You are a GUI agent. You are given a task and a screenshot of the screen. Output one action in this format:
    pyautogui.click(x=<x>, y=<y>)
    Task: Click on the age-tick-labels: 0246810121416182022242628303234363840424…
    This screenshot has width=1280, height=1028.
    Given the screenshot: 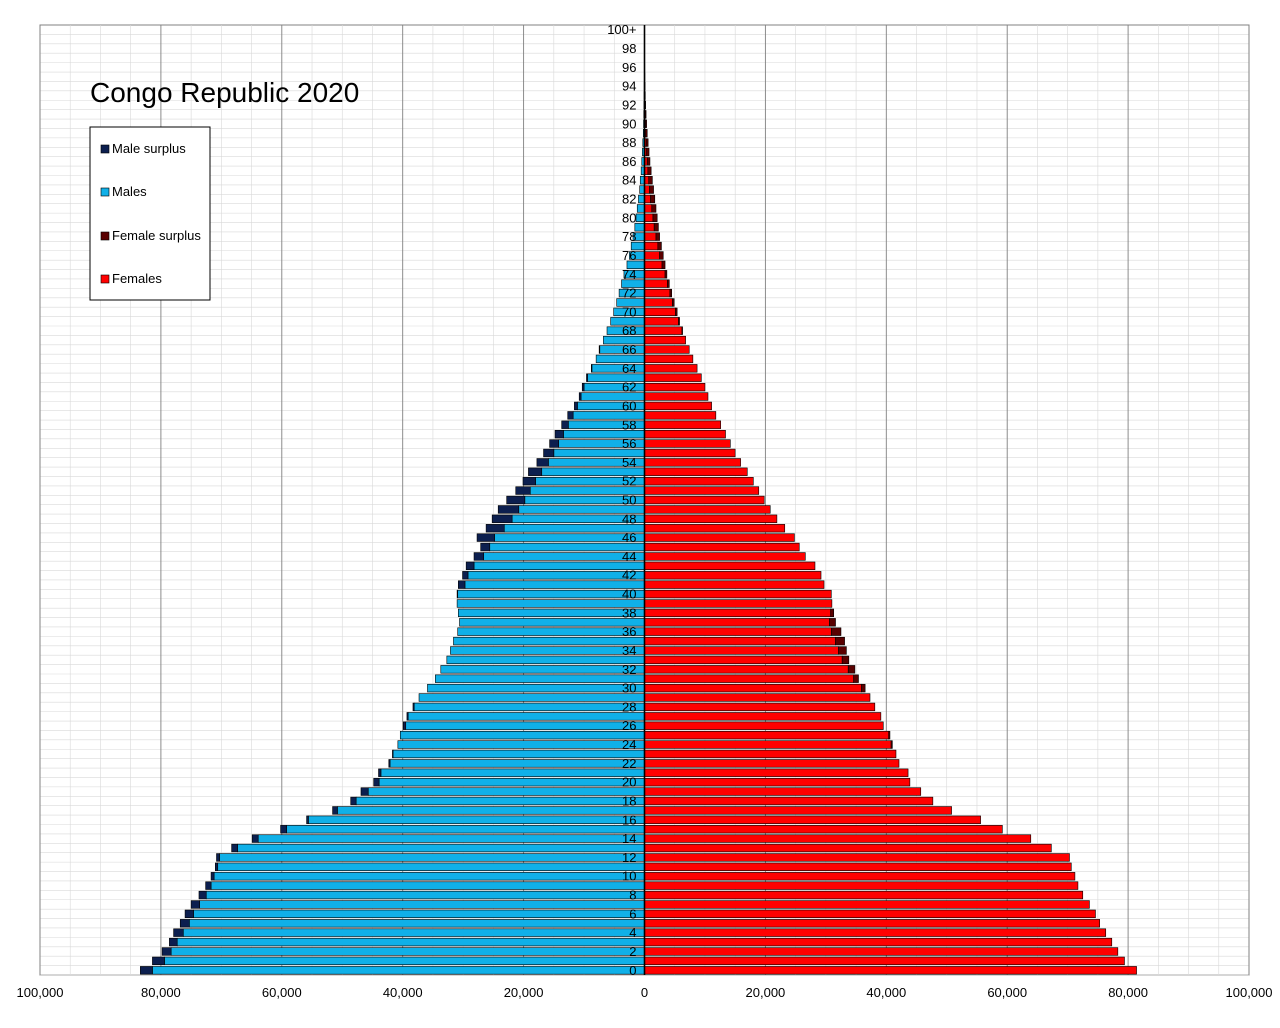 What is the action you would take?
    pyautogui.click(x=621, y=500)
    